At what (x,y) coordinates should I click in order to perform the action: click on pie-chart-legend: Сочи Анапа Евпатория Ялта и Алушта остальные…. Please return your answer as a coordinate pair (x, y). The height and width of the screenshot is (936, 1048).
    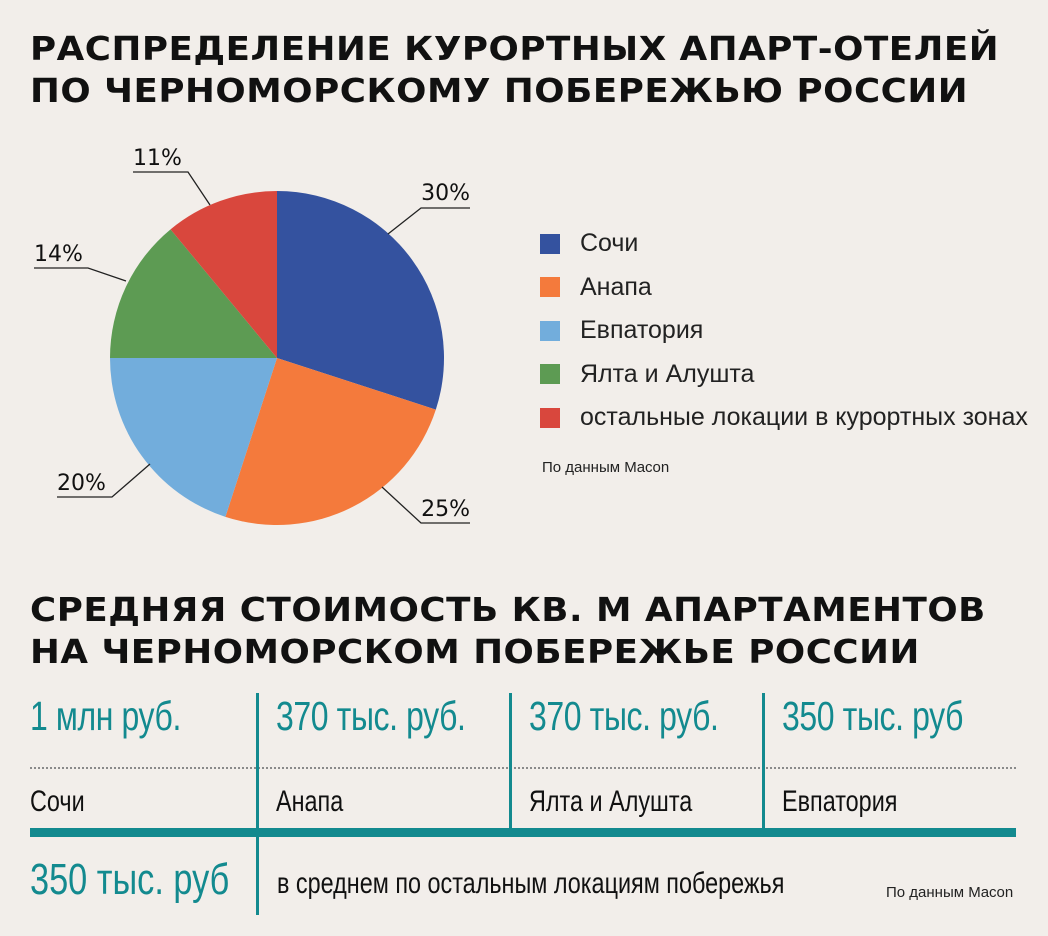
    Looking at the image, I should click on (784, 331).